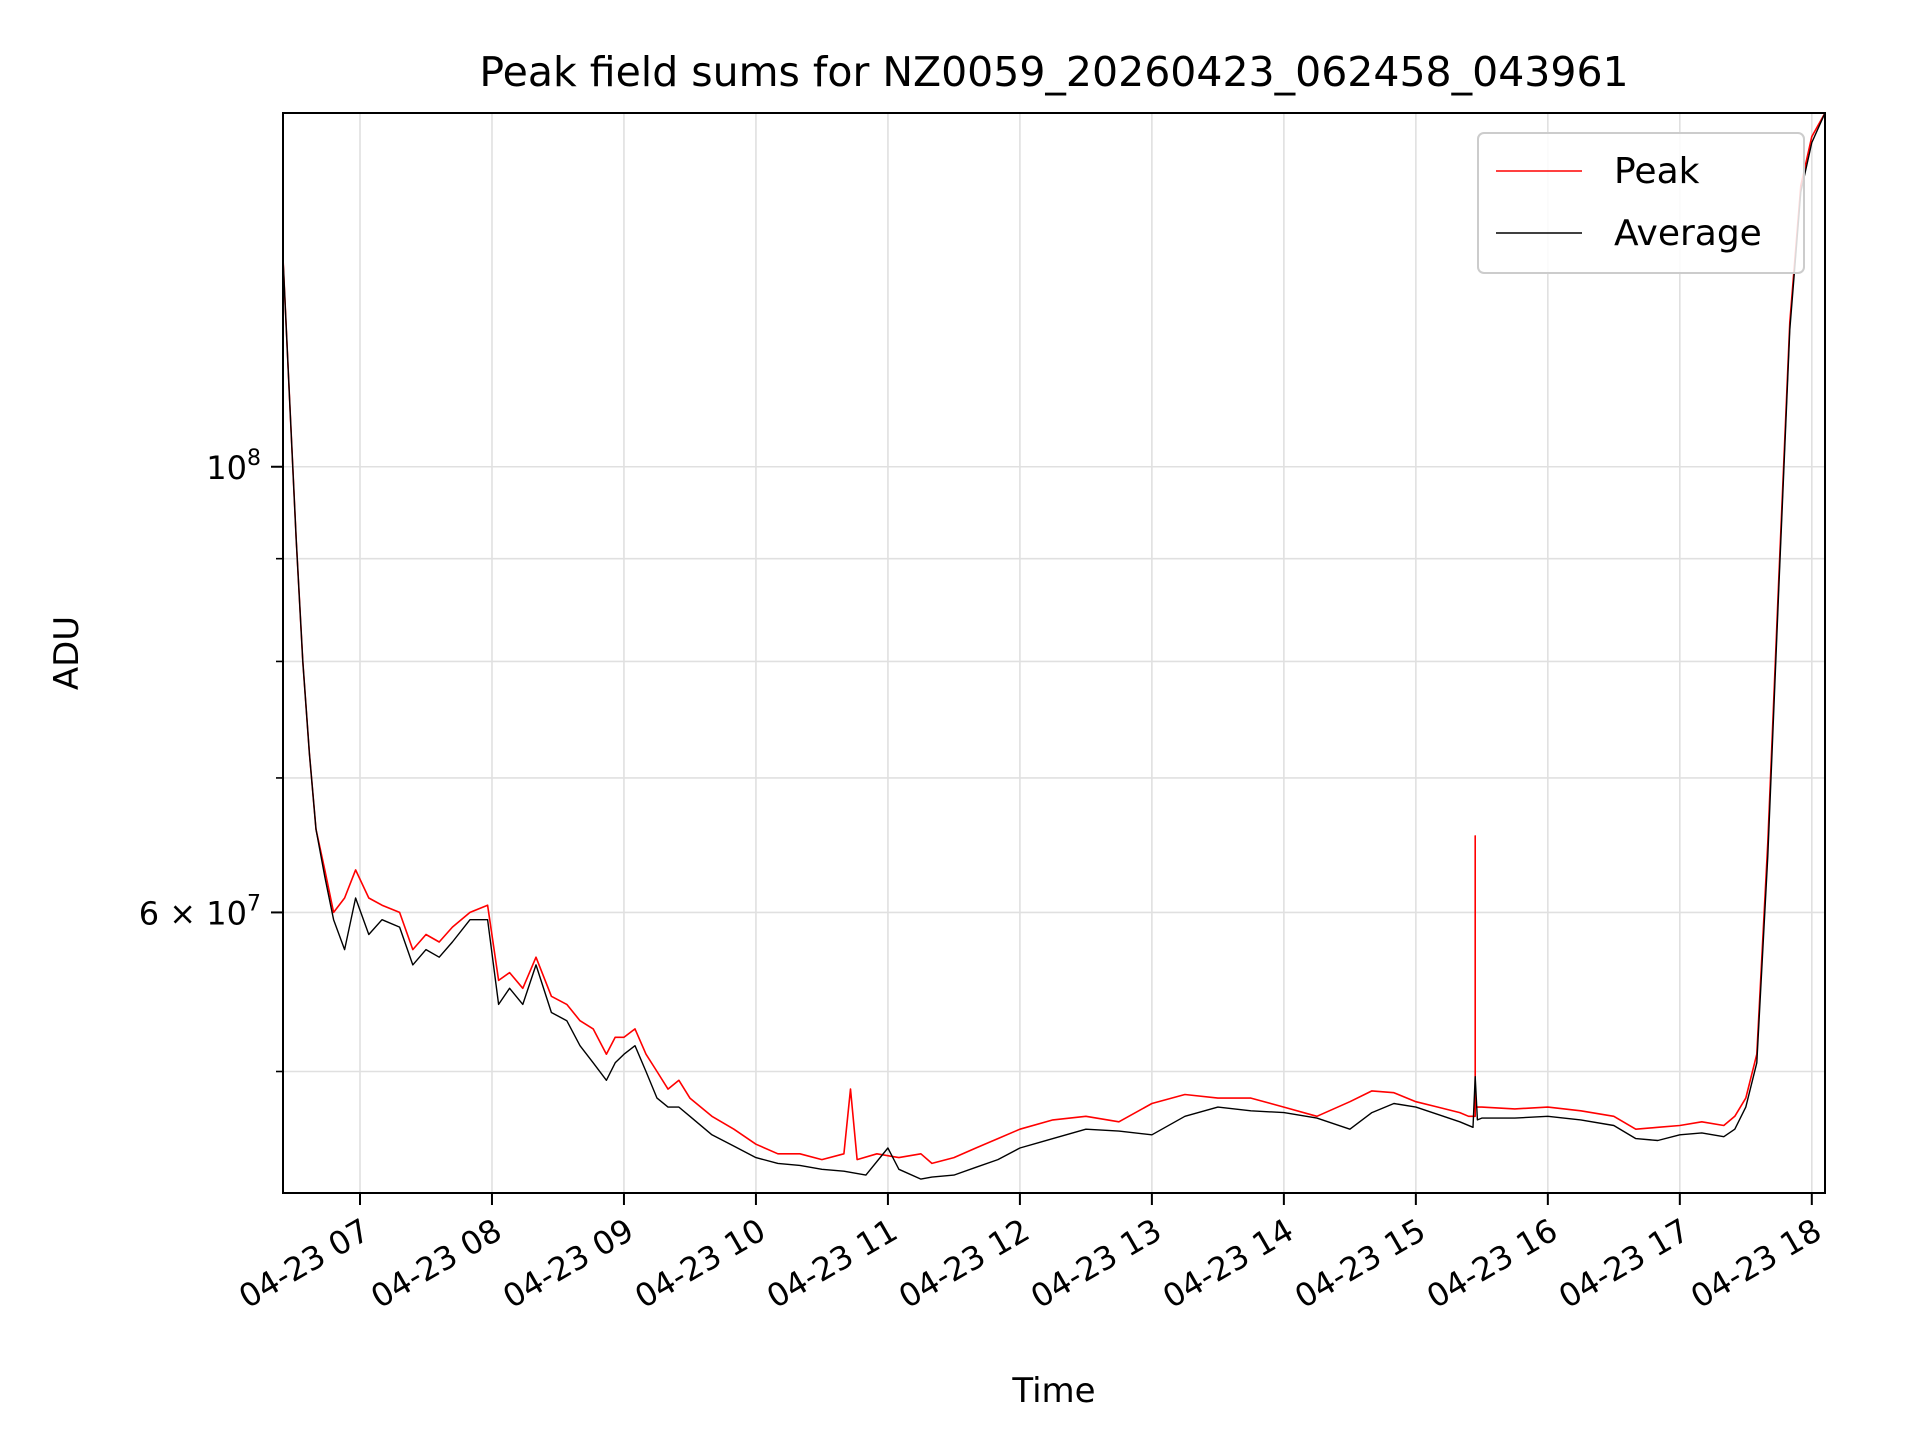 Image resolution: width=1920 pixels, height=1440 pixels. I want to click on legend-box, so click(1641, 203).